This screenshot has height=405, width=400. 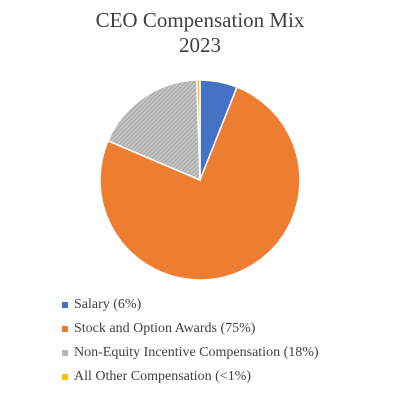 What do you see at coordinates (198, 130) in the screenshot?
I see `pie-slice-all-other-compensation` at bounding box center [198, 130].